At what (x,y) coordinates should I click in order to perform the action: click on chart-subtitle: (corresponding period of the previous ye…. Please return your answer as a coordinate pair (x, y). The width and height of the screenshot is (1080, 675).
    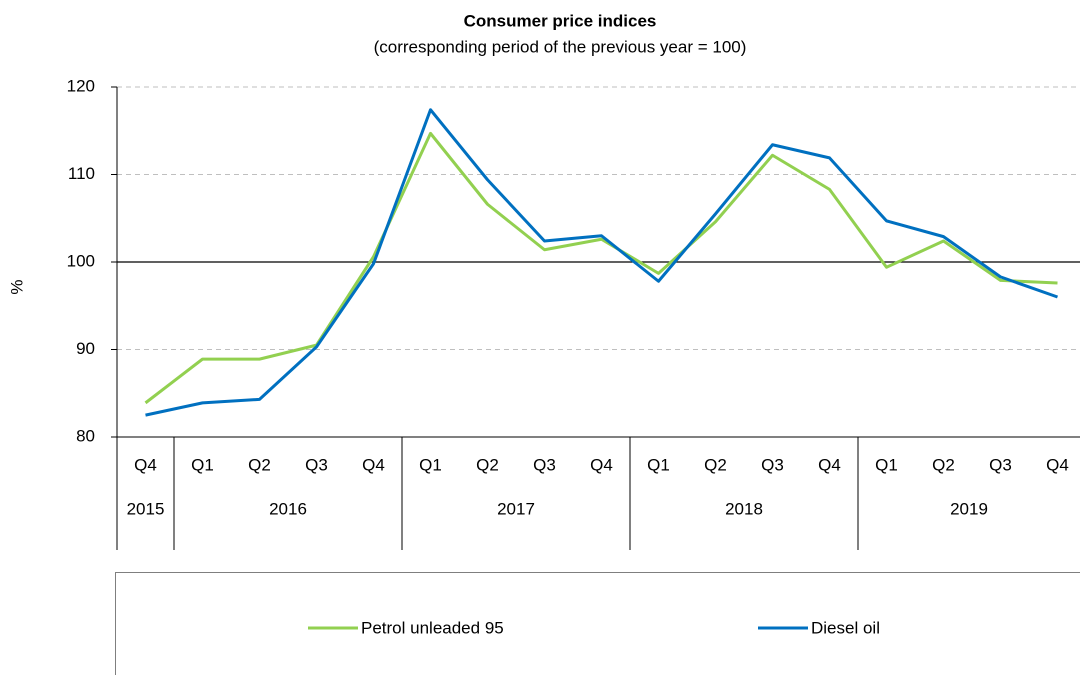
    Looking at the image, I should click on (560, 46).